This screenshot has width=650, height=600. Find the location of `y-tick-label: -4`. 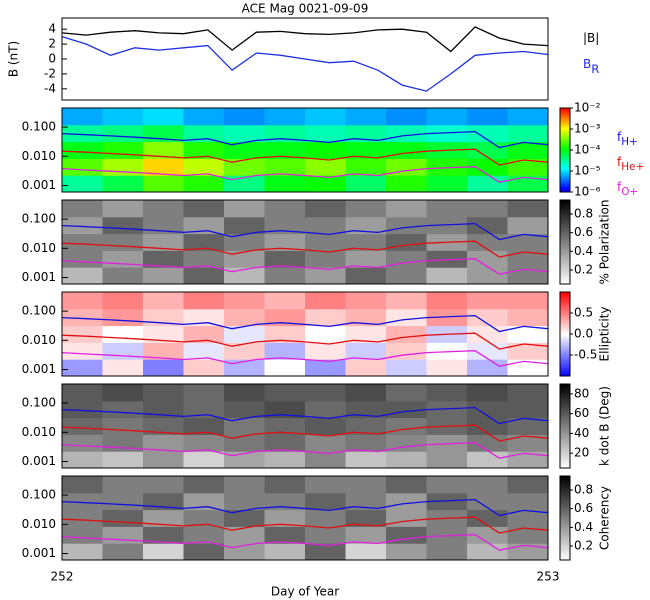

y-tick-label: -4 is located at coordinates (50, 88).